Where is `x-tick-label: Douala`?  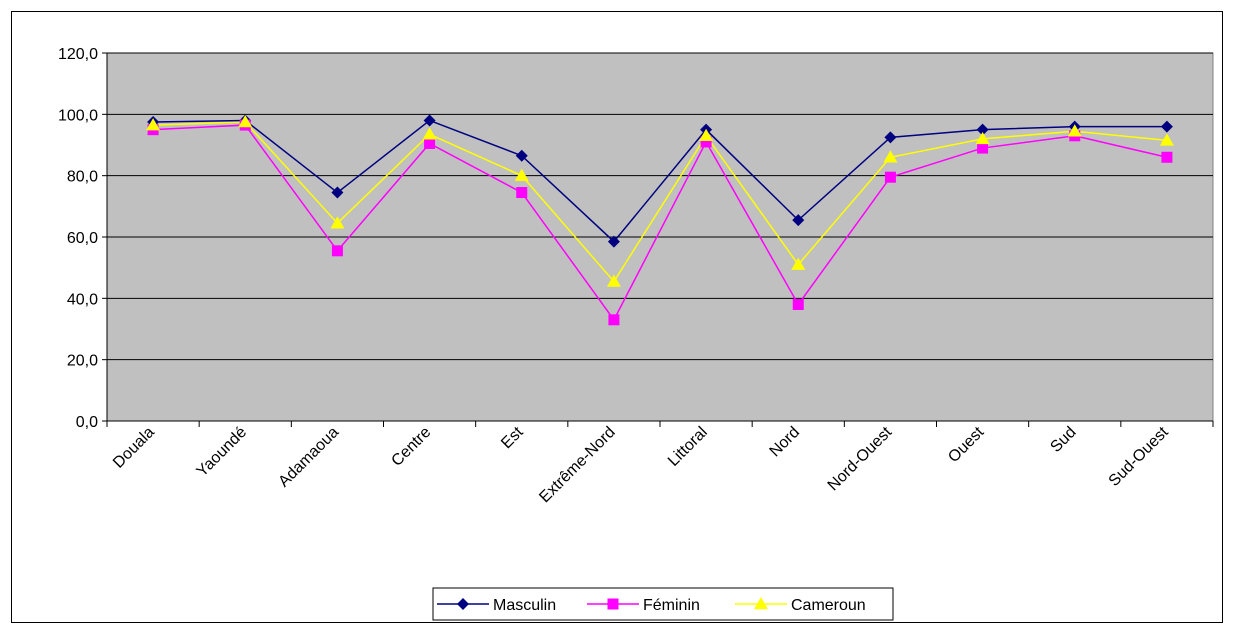 x-tick-label: Douala is located at coordinates (134, 448).